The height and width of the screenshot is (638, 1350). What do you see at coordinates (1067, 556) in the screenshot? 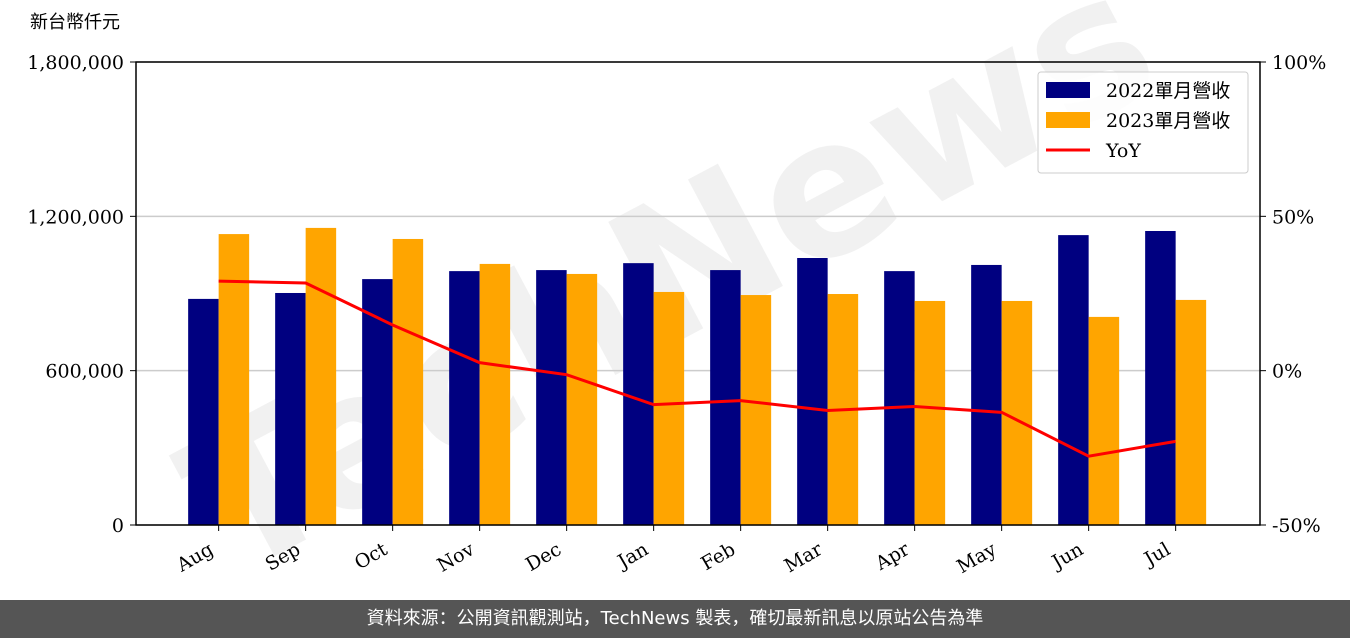
I see `x-tick-label: Jun` at bounding box center [1067, 556].